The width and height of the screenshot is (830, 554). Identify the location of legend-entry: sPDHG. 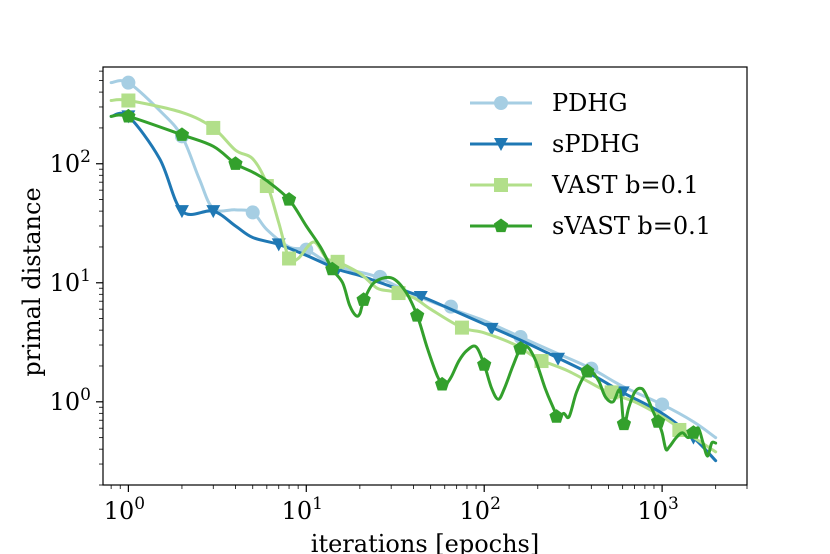
(555, 144).